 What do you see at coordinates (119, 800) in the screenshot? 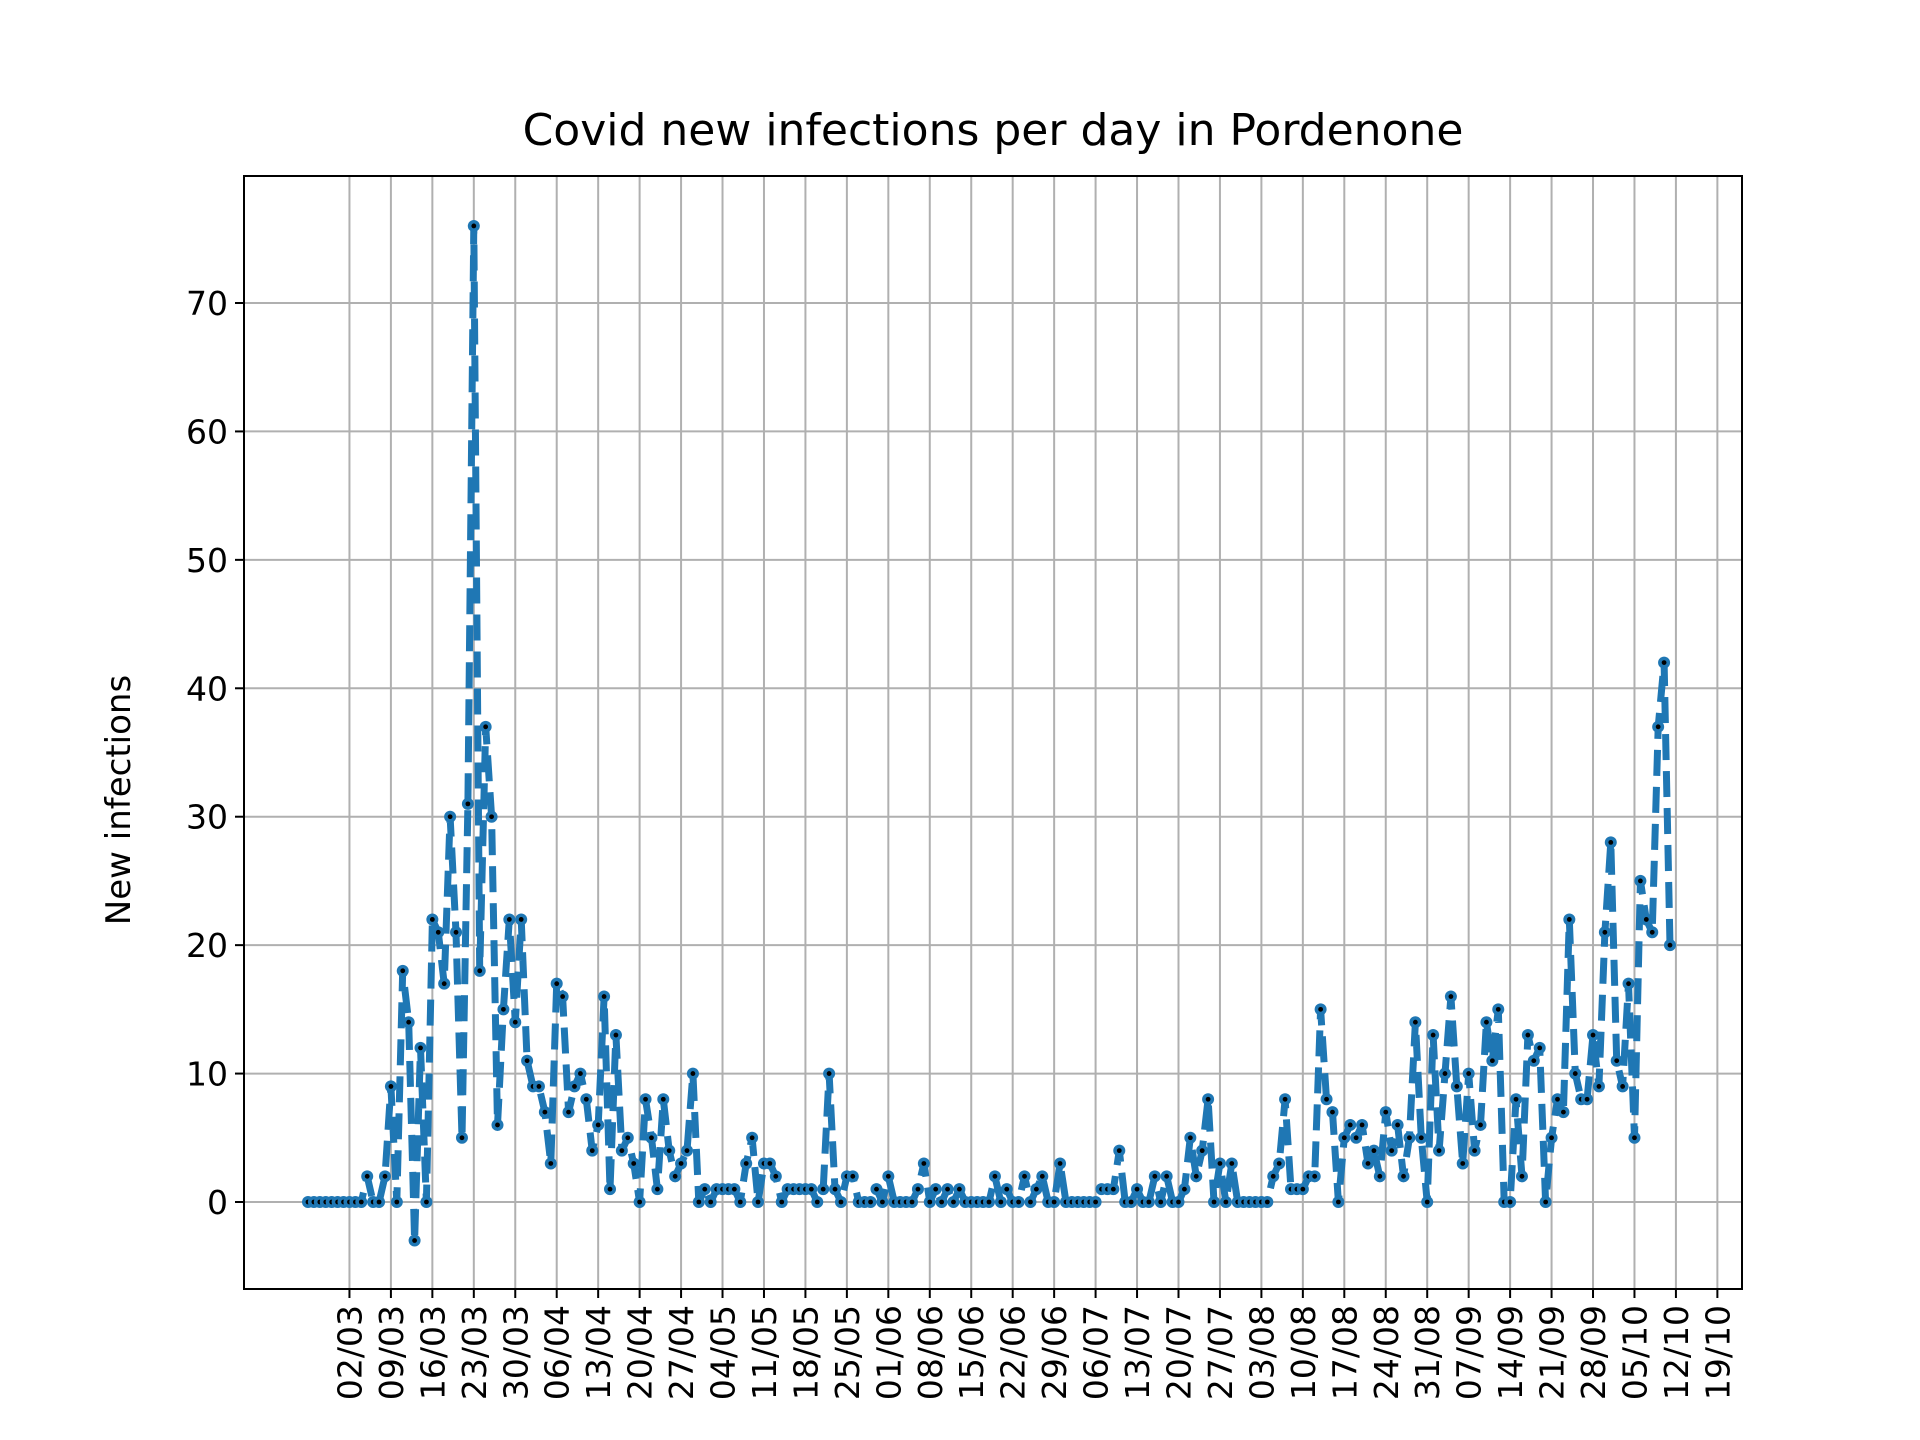
I see `y-axis-label: New infections` at bounding box center [119, 800].